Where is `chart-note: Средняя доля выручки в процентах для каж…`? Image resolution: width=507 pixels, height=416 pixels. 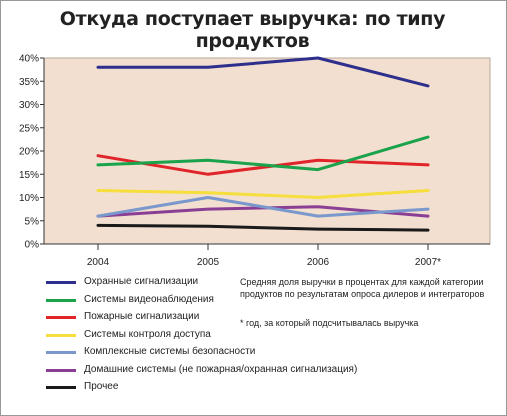 chart-note: Средняя доля выручки в процентах для каж… is located at coordinates (362, 288).